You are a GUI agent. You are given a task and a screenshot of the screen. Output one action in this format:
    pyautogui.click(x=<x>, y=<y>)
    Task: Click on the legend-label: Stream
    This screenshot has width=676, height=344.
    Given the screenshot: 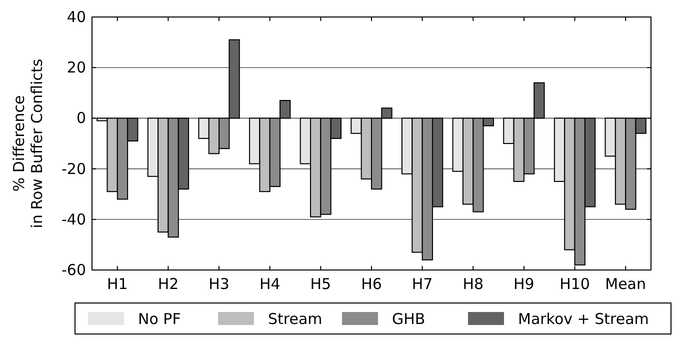 What is the action you would take?
    pyautogui.click(x=295, y=319)
    